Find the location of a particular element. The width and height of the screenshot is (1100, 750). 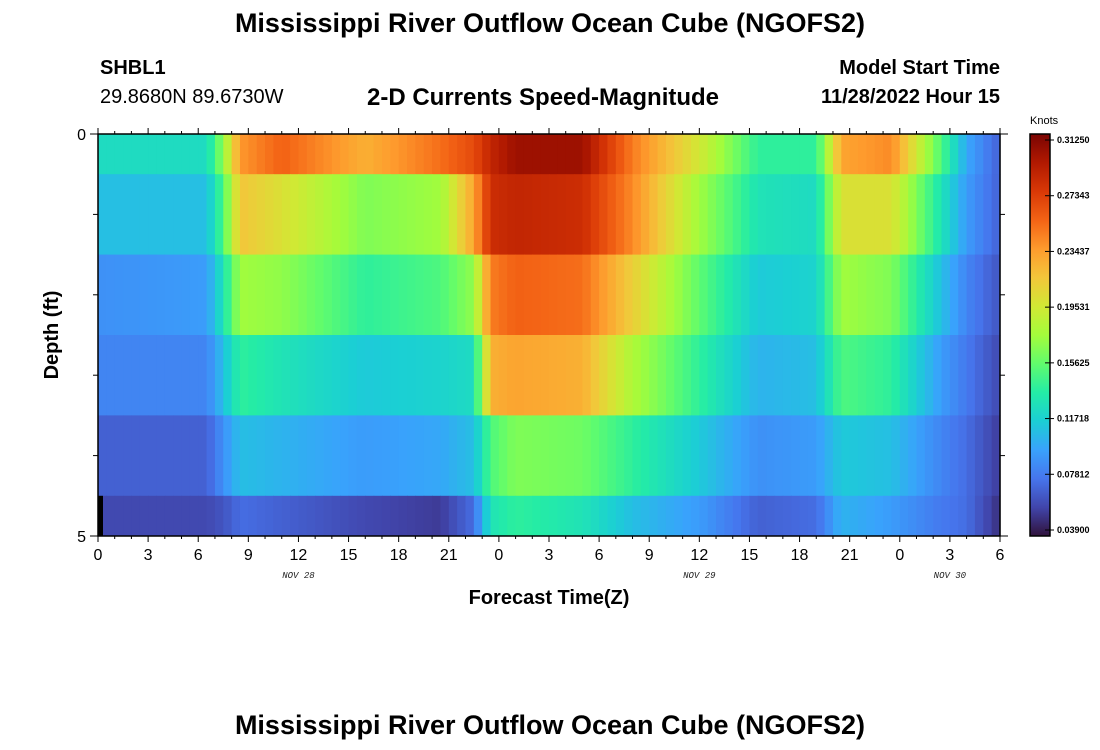

x-tick-label: 12 is located at coordinates (699, 555).